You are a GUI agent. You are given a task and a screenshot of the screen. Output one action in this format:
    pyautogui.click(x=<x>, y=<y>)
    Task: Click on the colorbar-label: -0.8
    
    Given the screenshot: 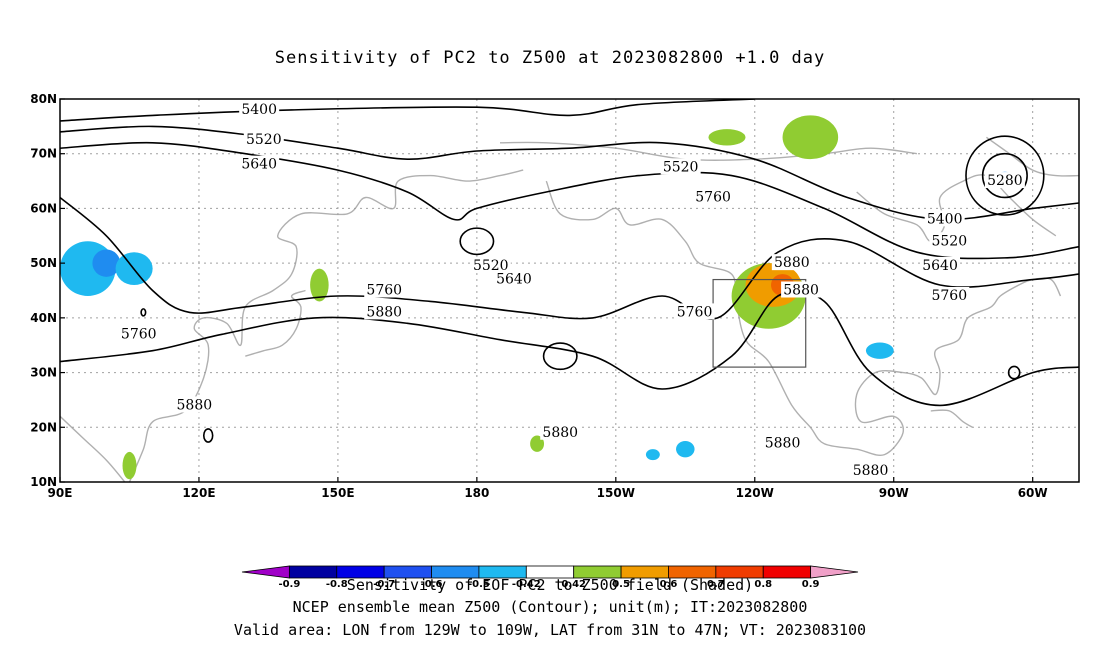 What is the action you would take?
    pyautogui.click(x=337, y=584)
    